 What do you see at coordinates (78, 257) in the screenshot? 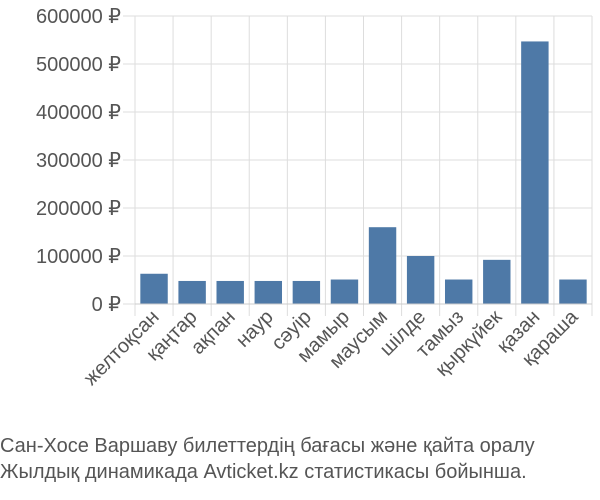
I see `y-tick-label: 100000 ₽` at bounding box center [78, 257].